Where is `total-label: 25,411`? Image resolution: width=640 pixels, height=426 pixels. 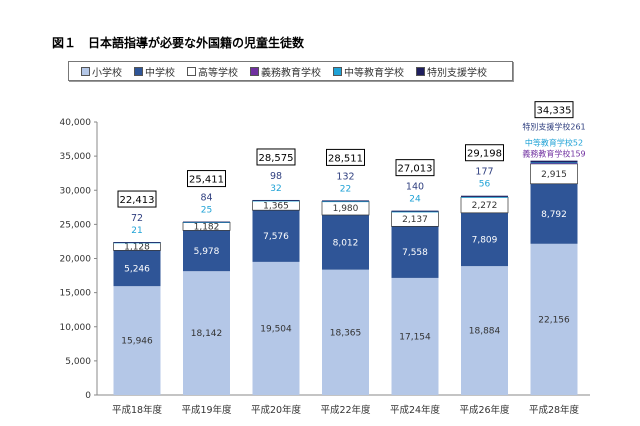 total-label: 25,411 is located at coordinates (206, 180).